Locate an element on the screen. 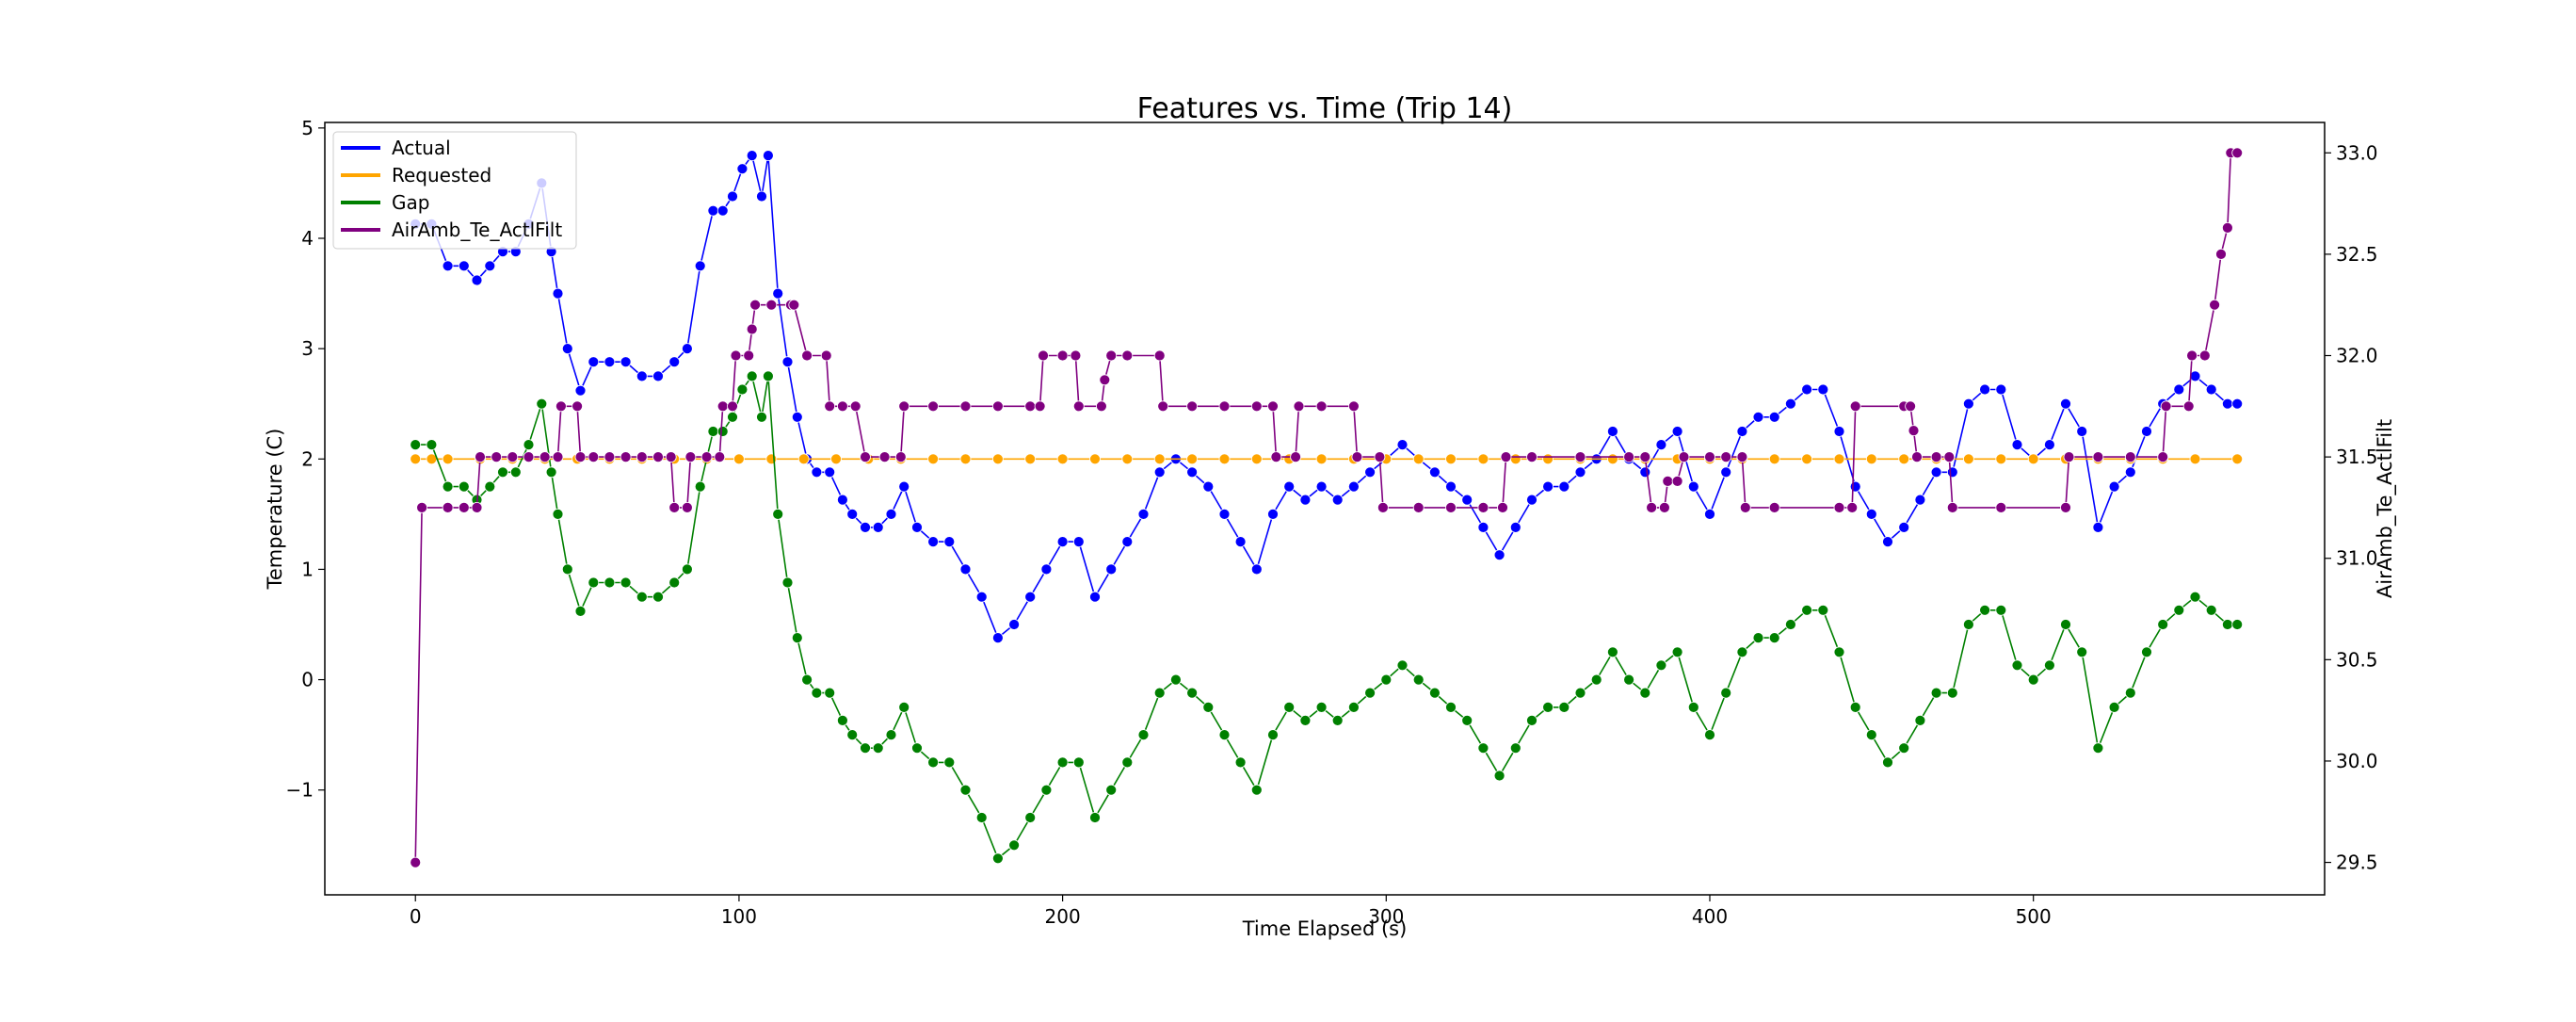  y2-tick-label: 33.0 is located at coordinates (2357, 152).